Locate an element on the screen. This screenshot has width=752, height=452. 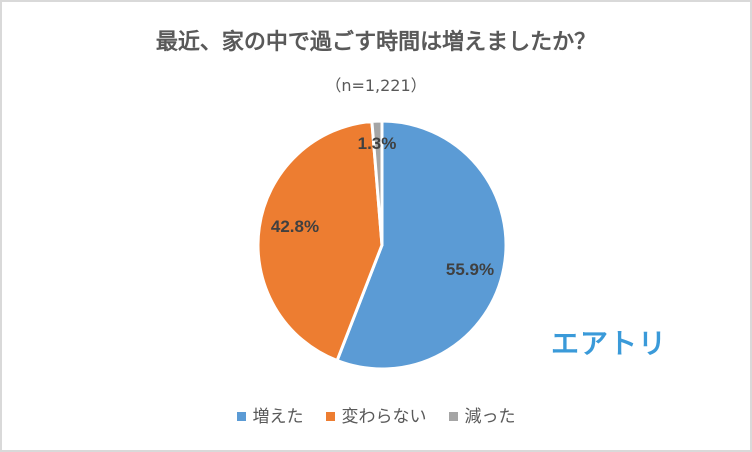
pie-data-label: 55.9% is located at coordinates (470, 269).